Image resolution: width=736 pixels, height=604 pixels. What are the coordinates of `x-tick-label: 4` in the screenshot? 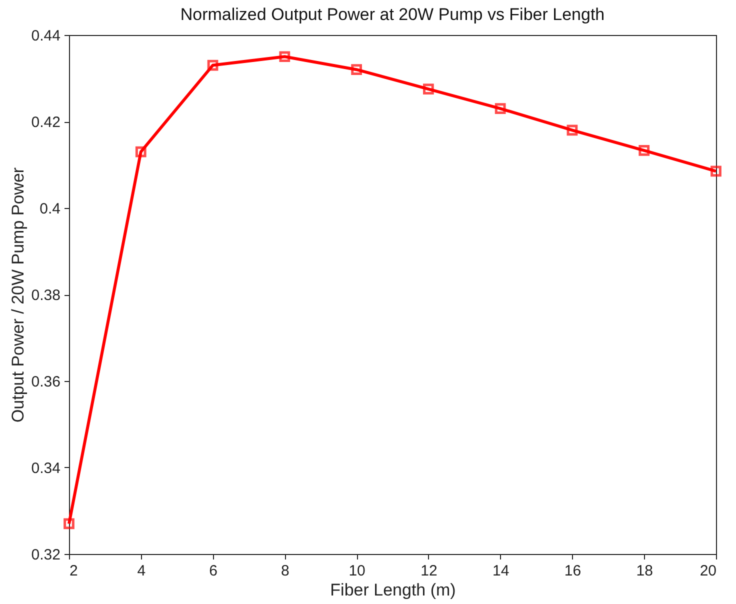 It's located at (141, 571).